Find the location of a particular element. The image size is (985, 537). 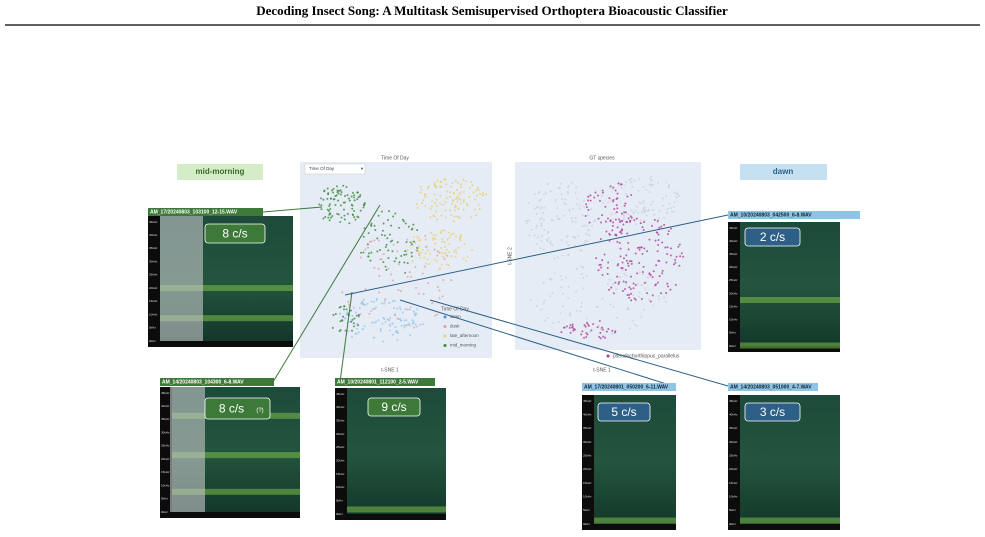

legend-title: Time Of Day is located at coordinates (455, 309).